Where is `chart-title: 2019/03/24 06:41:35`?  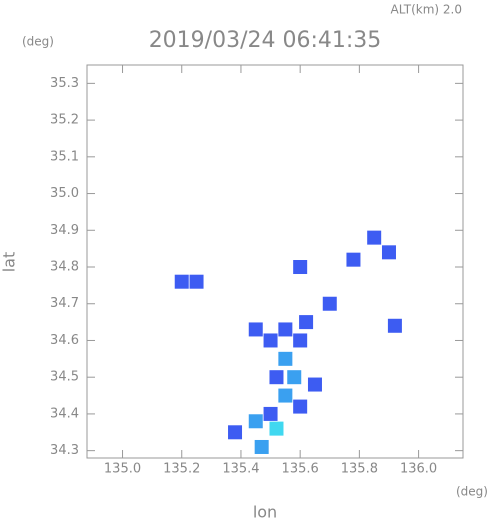 chart-title: 2019/03/24 06:41:35 is located at coordinates (265, 40).